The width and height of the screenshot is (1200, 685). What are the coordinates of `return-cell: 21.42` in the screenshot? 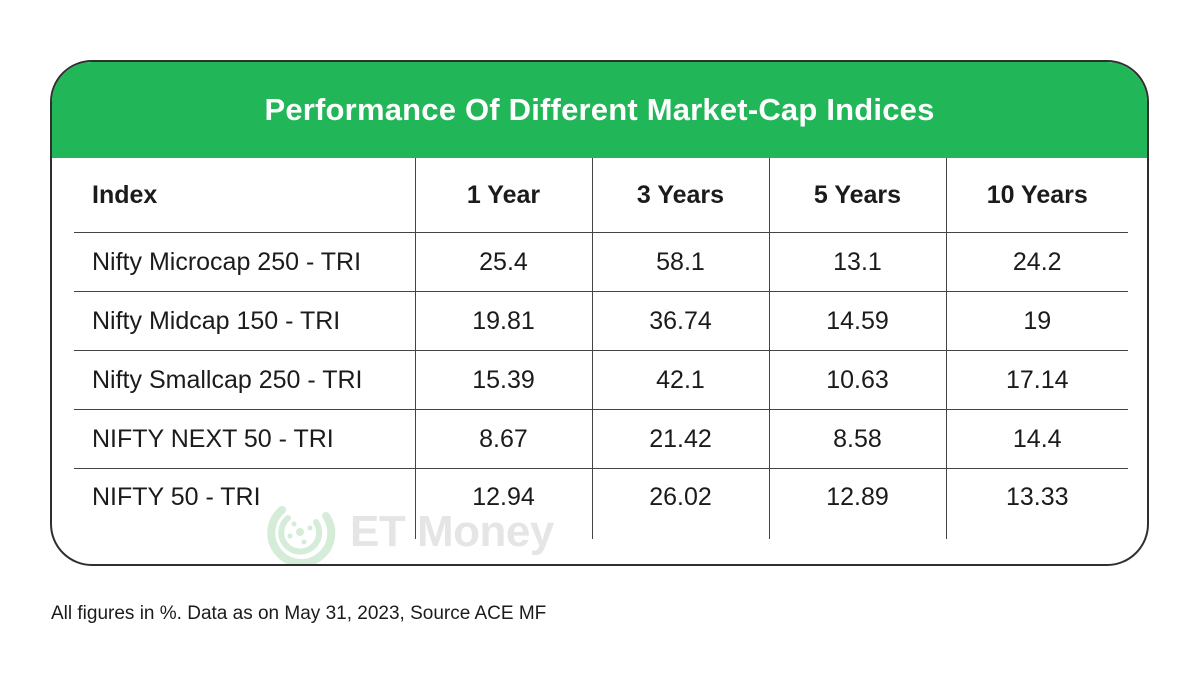 It's located at (680, 439).